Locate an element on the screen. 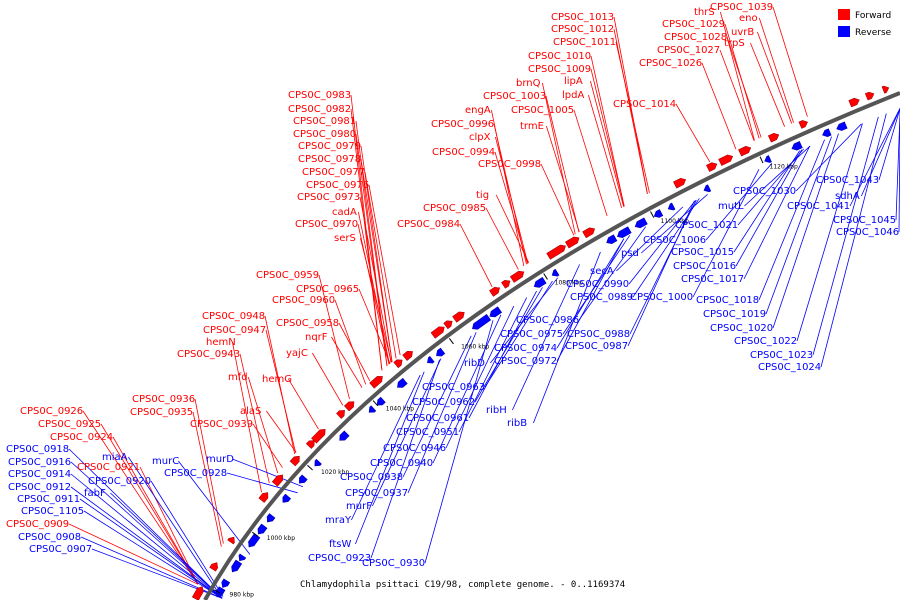 Image resolution: width=900 pixels, height=600 pixels. forward-label-41: CPS0C_1013 is located at coordinates (582, 17).